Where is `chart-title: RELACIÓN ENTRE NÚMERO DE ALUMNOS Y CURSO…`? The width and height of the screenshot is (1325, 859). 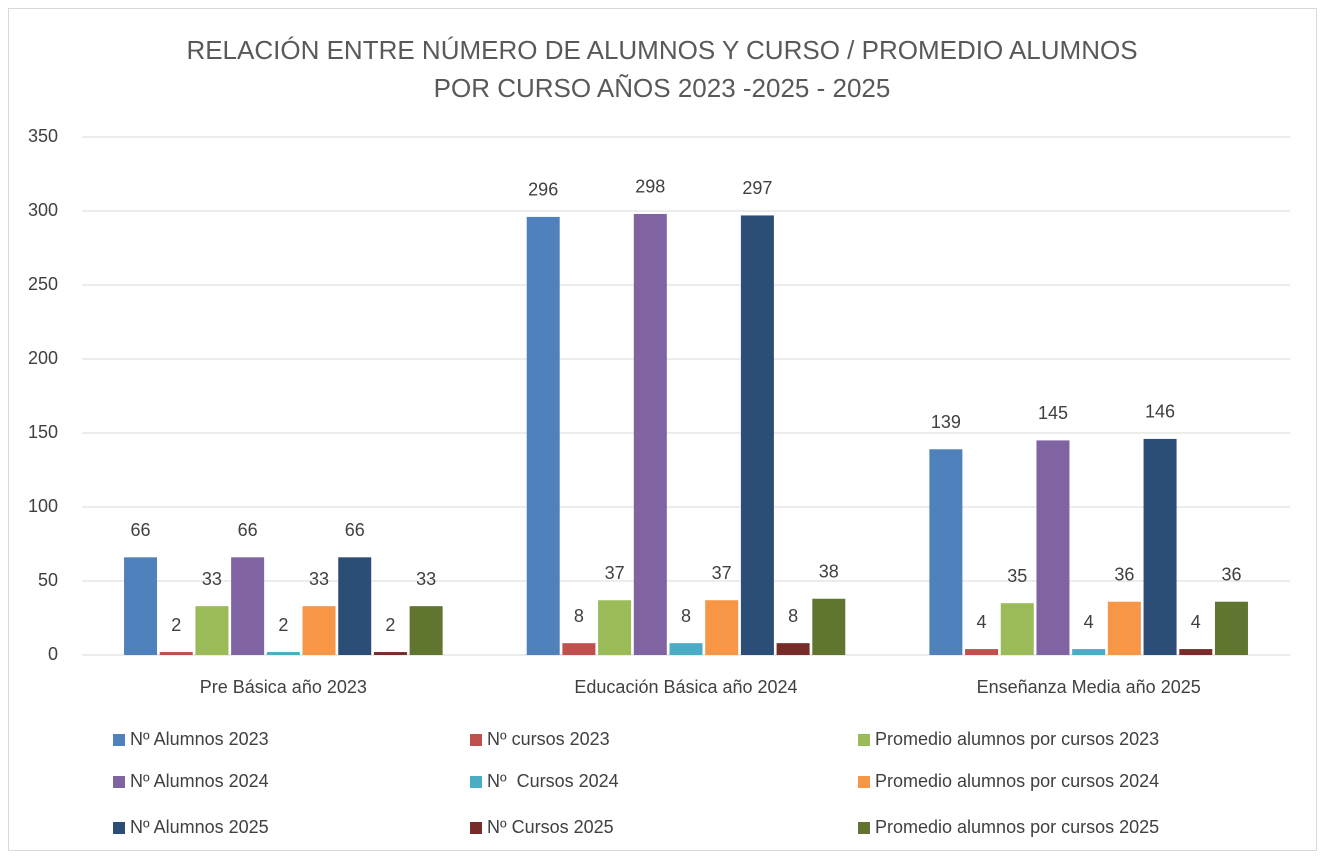 chart-title: RELACIÓN ENTRE NÚMERO DE ALUMNOS Y CURSO… is located at coordinates (661, 50).